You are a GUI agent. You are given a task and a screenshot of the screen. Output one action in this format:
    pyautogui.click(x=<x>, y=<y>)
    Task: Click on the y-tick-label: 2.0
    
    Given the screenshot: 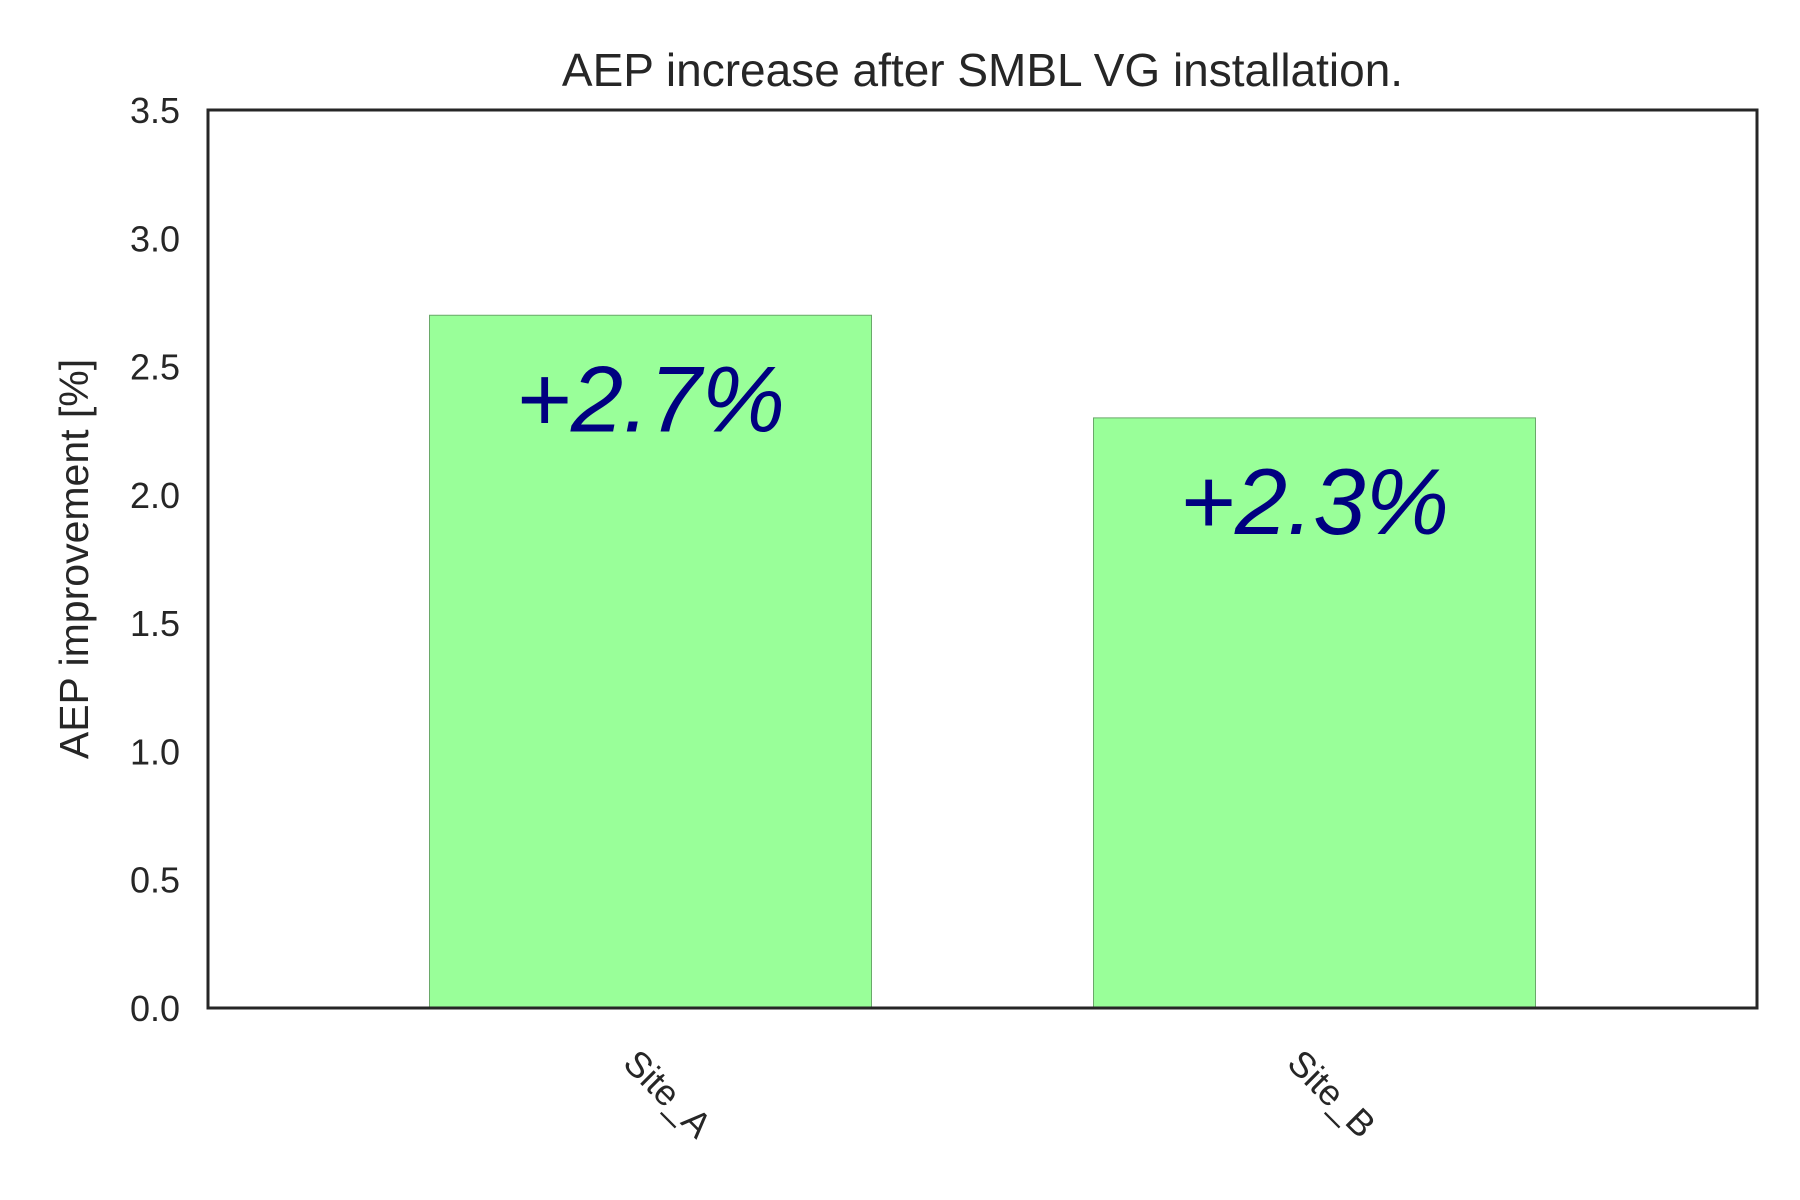 What is the action you would take?
    pyautogui.click(x=155, y=495)
    